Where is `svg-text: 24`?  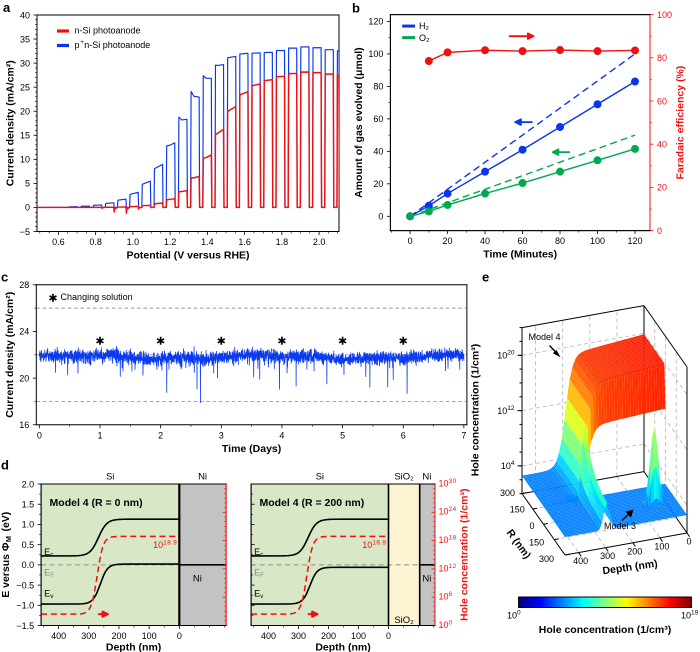
svg-text: 24 is located at coordinates (24, 332).